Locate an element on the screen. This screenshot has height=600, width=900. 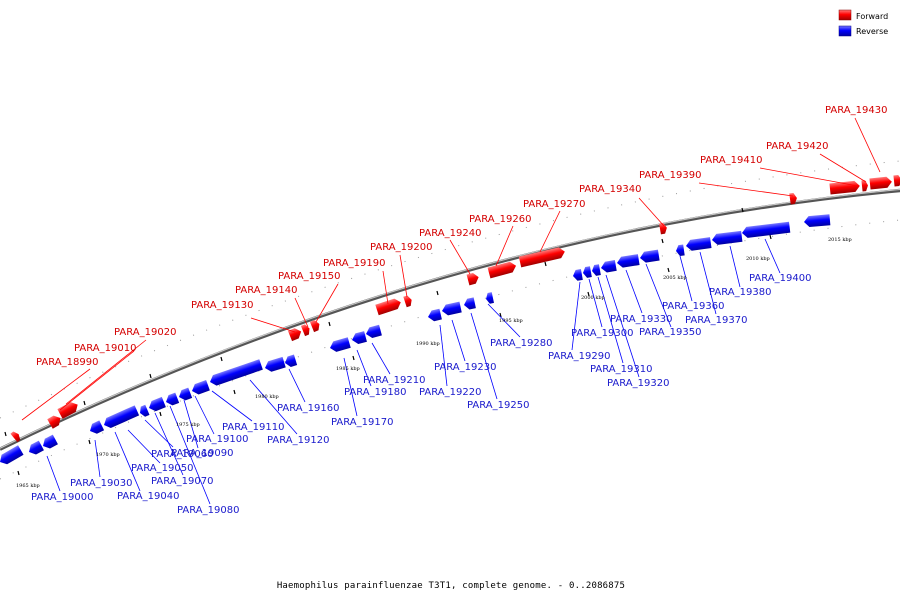
reverse-gene-label: PARA_19120 is located at coordinates (298, 440).